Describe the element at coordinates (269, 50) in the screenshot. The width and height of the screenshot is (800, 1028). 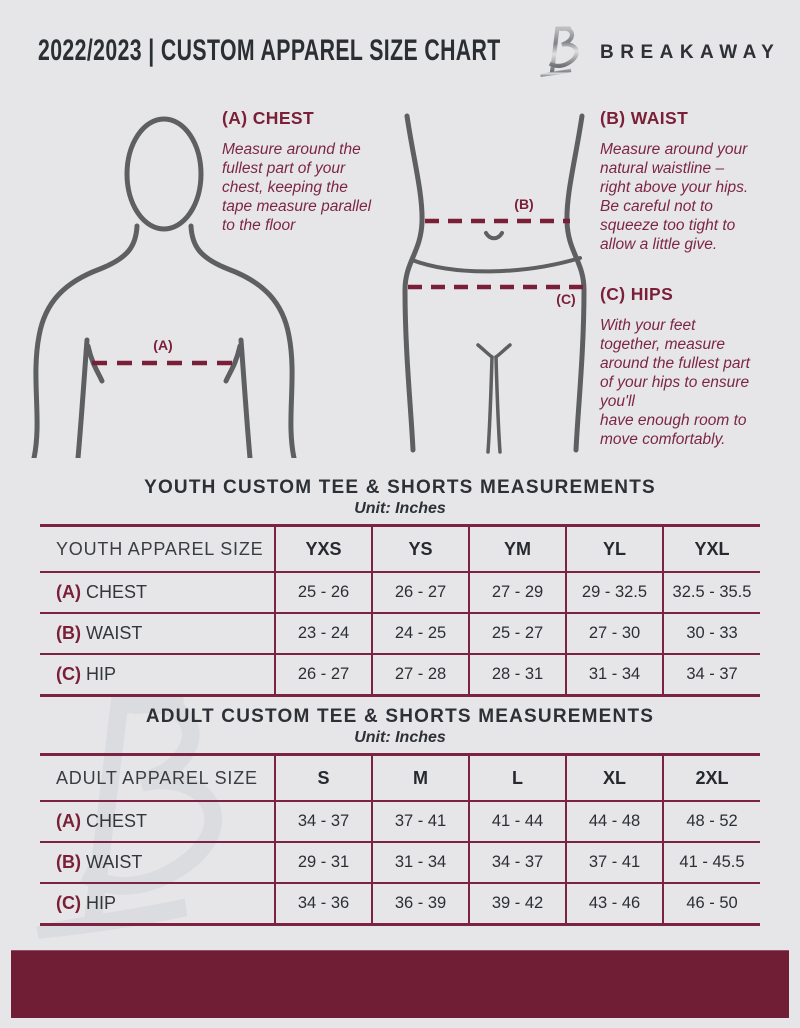
I see `document-title: 2022/2023 | CUSTOM APPAREL SIZE CHART` at that location.